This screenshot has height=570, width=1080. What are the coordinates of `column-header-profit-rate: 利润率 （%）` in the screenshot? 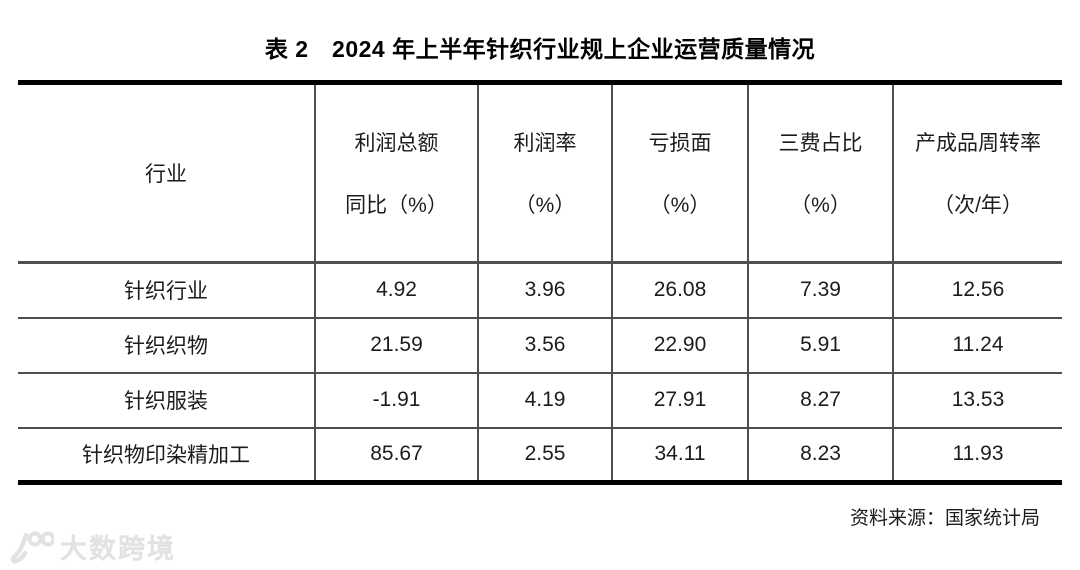 It's located at (544, 173).